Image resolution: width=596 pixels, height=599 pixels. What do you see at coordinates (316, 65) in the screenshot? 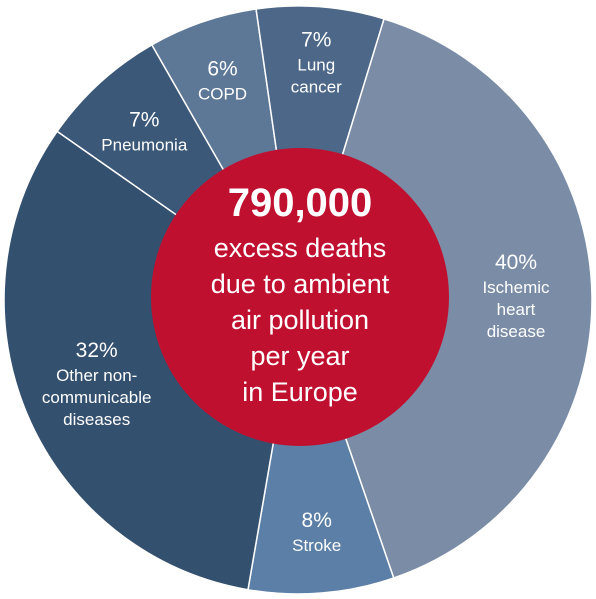
I see `slice-name-label: Lung` at bounding box center [316, 65].